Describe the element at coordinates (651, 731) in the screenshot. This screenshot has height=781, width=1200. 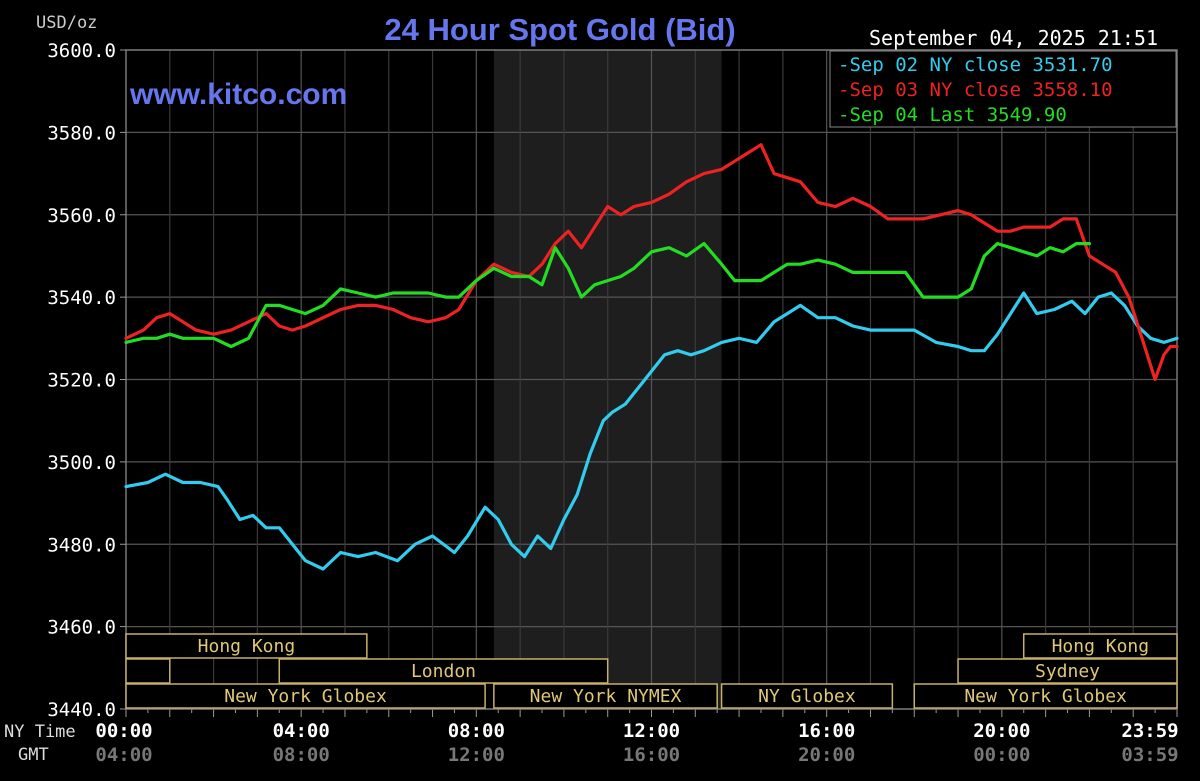
I see `x-tick-label-ny: 12:00` at that location.